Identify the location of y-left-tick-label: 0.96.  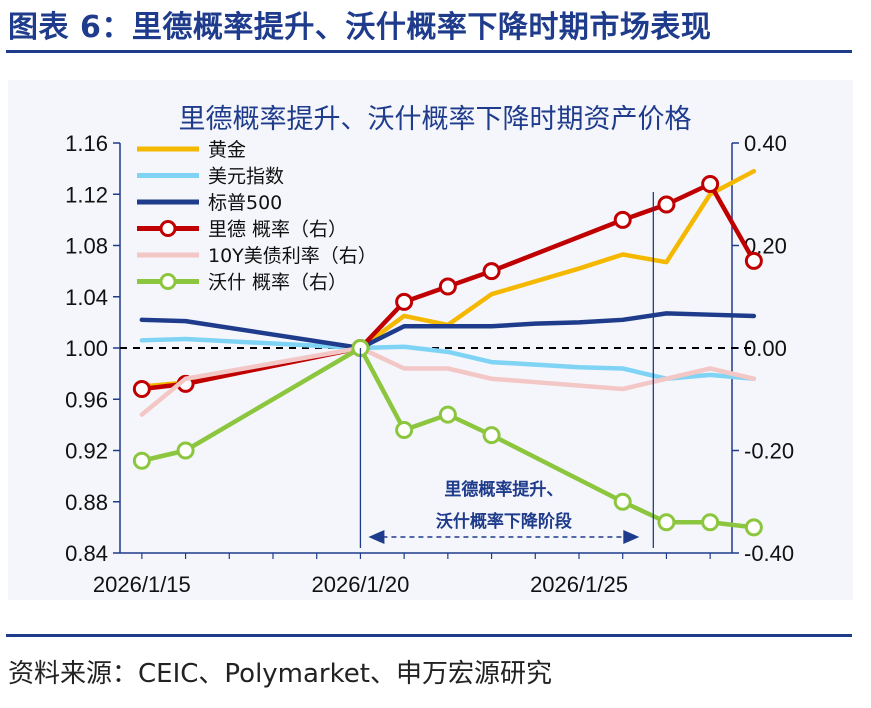
(86, 399).